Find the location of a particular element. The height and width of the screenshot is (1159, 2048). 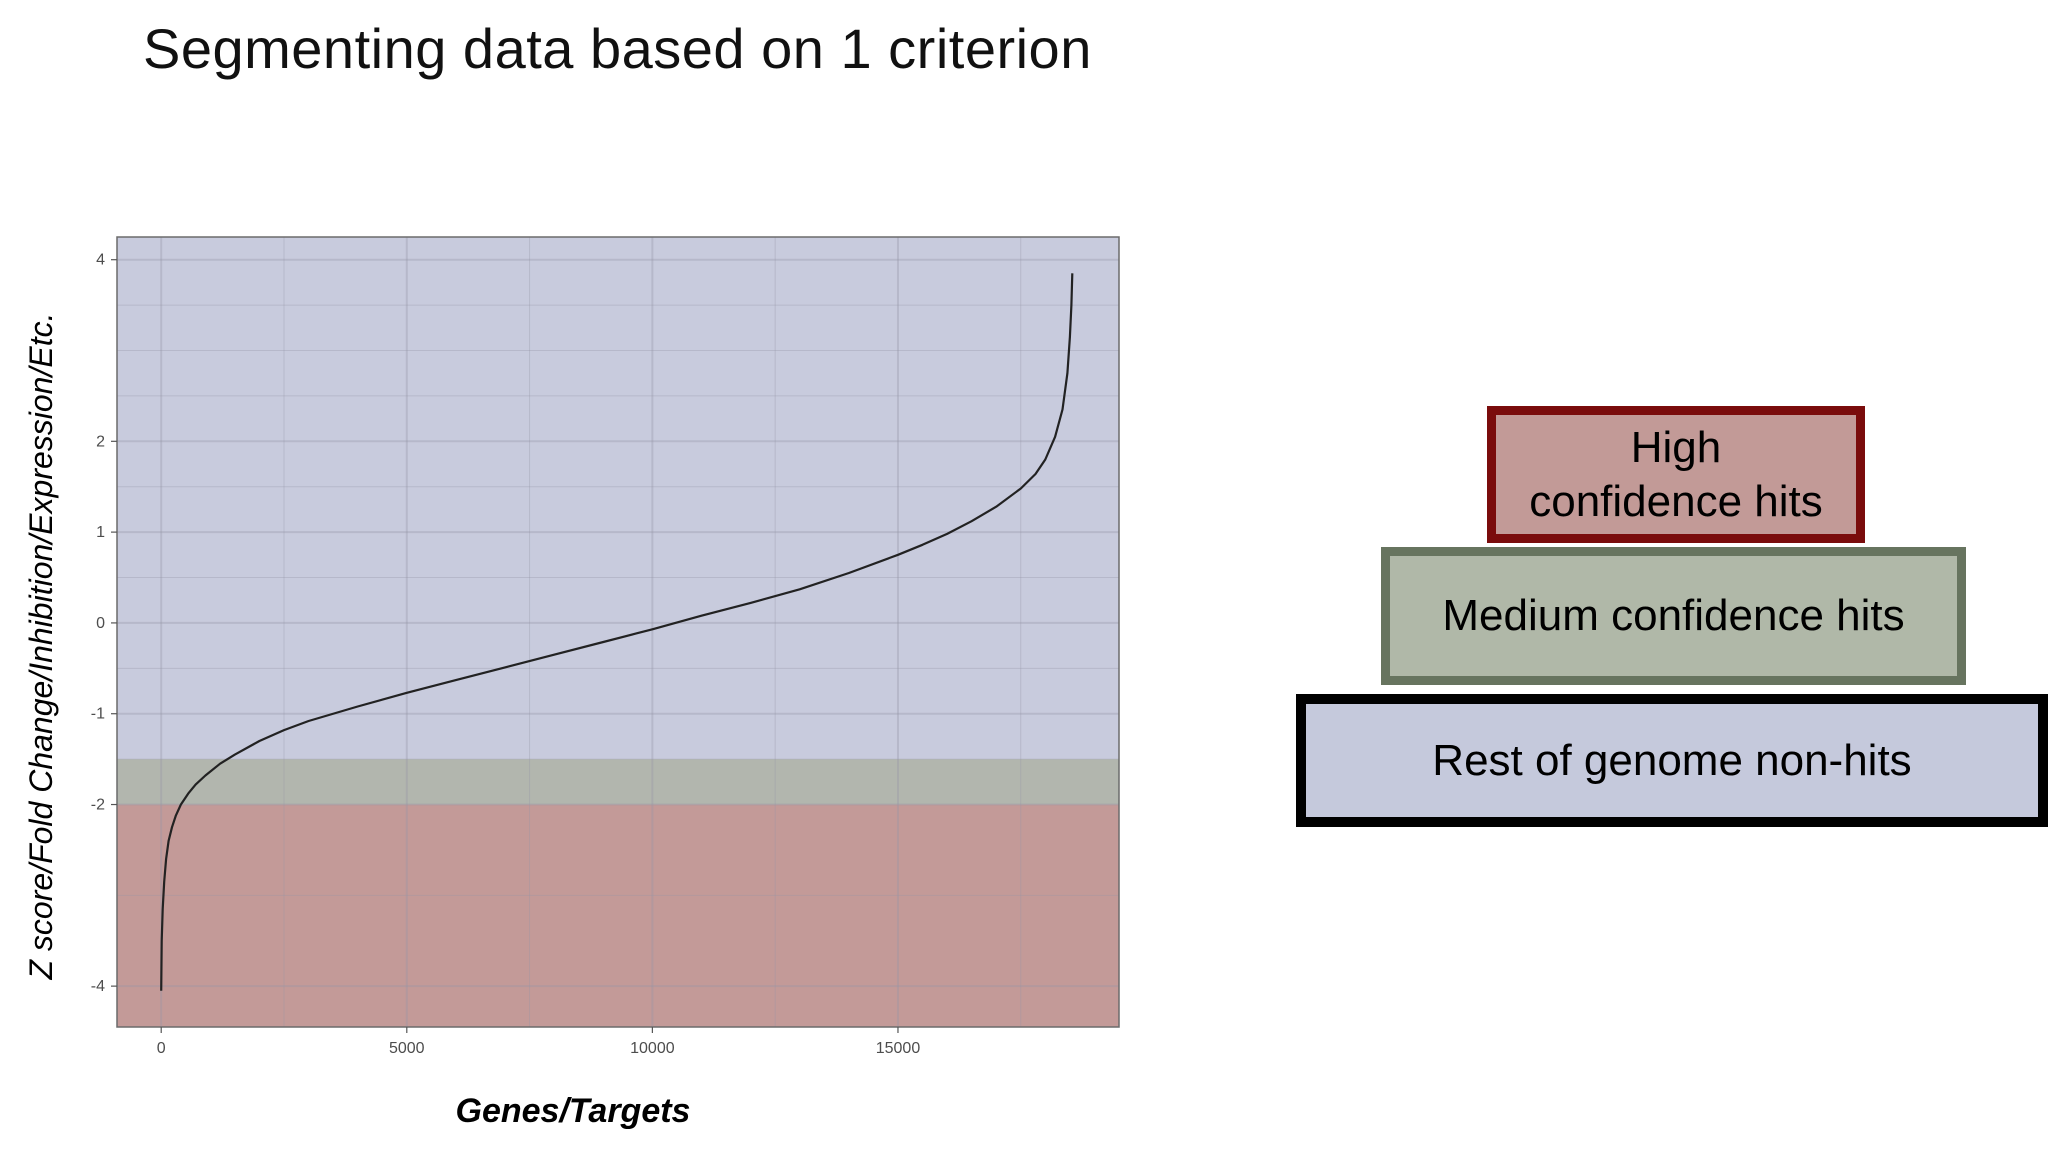

y-tick-label-5: 2 is located at coordinates (100, 441).